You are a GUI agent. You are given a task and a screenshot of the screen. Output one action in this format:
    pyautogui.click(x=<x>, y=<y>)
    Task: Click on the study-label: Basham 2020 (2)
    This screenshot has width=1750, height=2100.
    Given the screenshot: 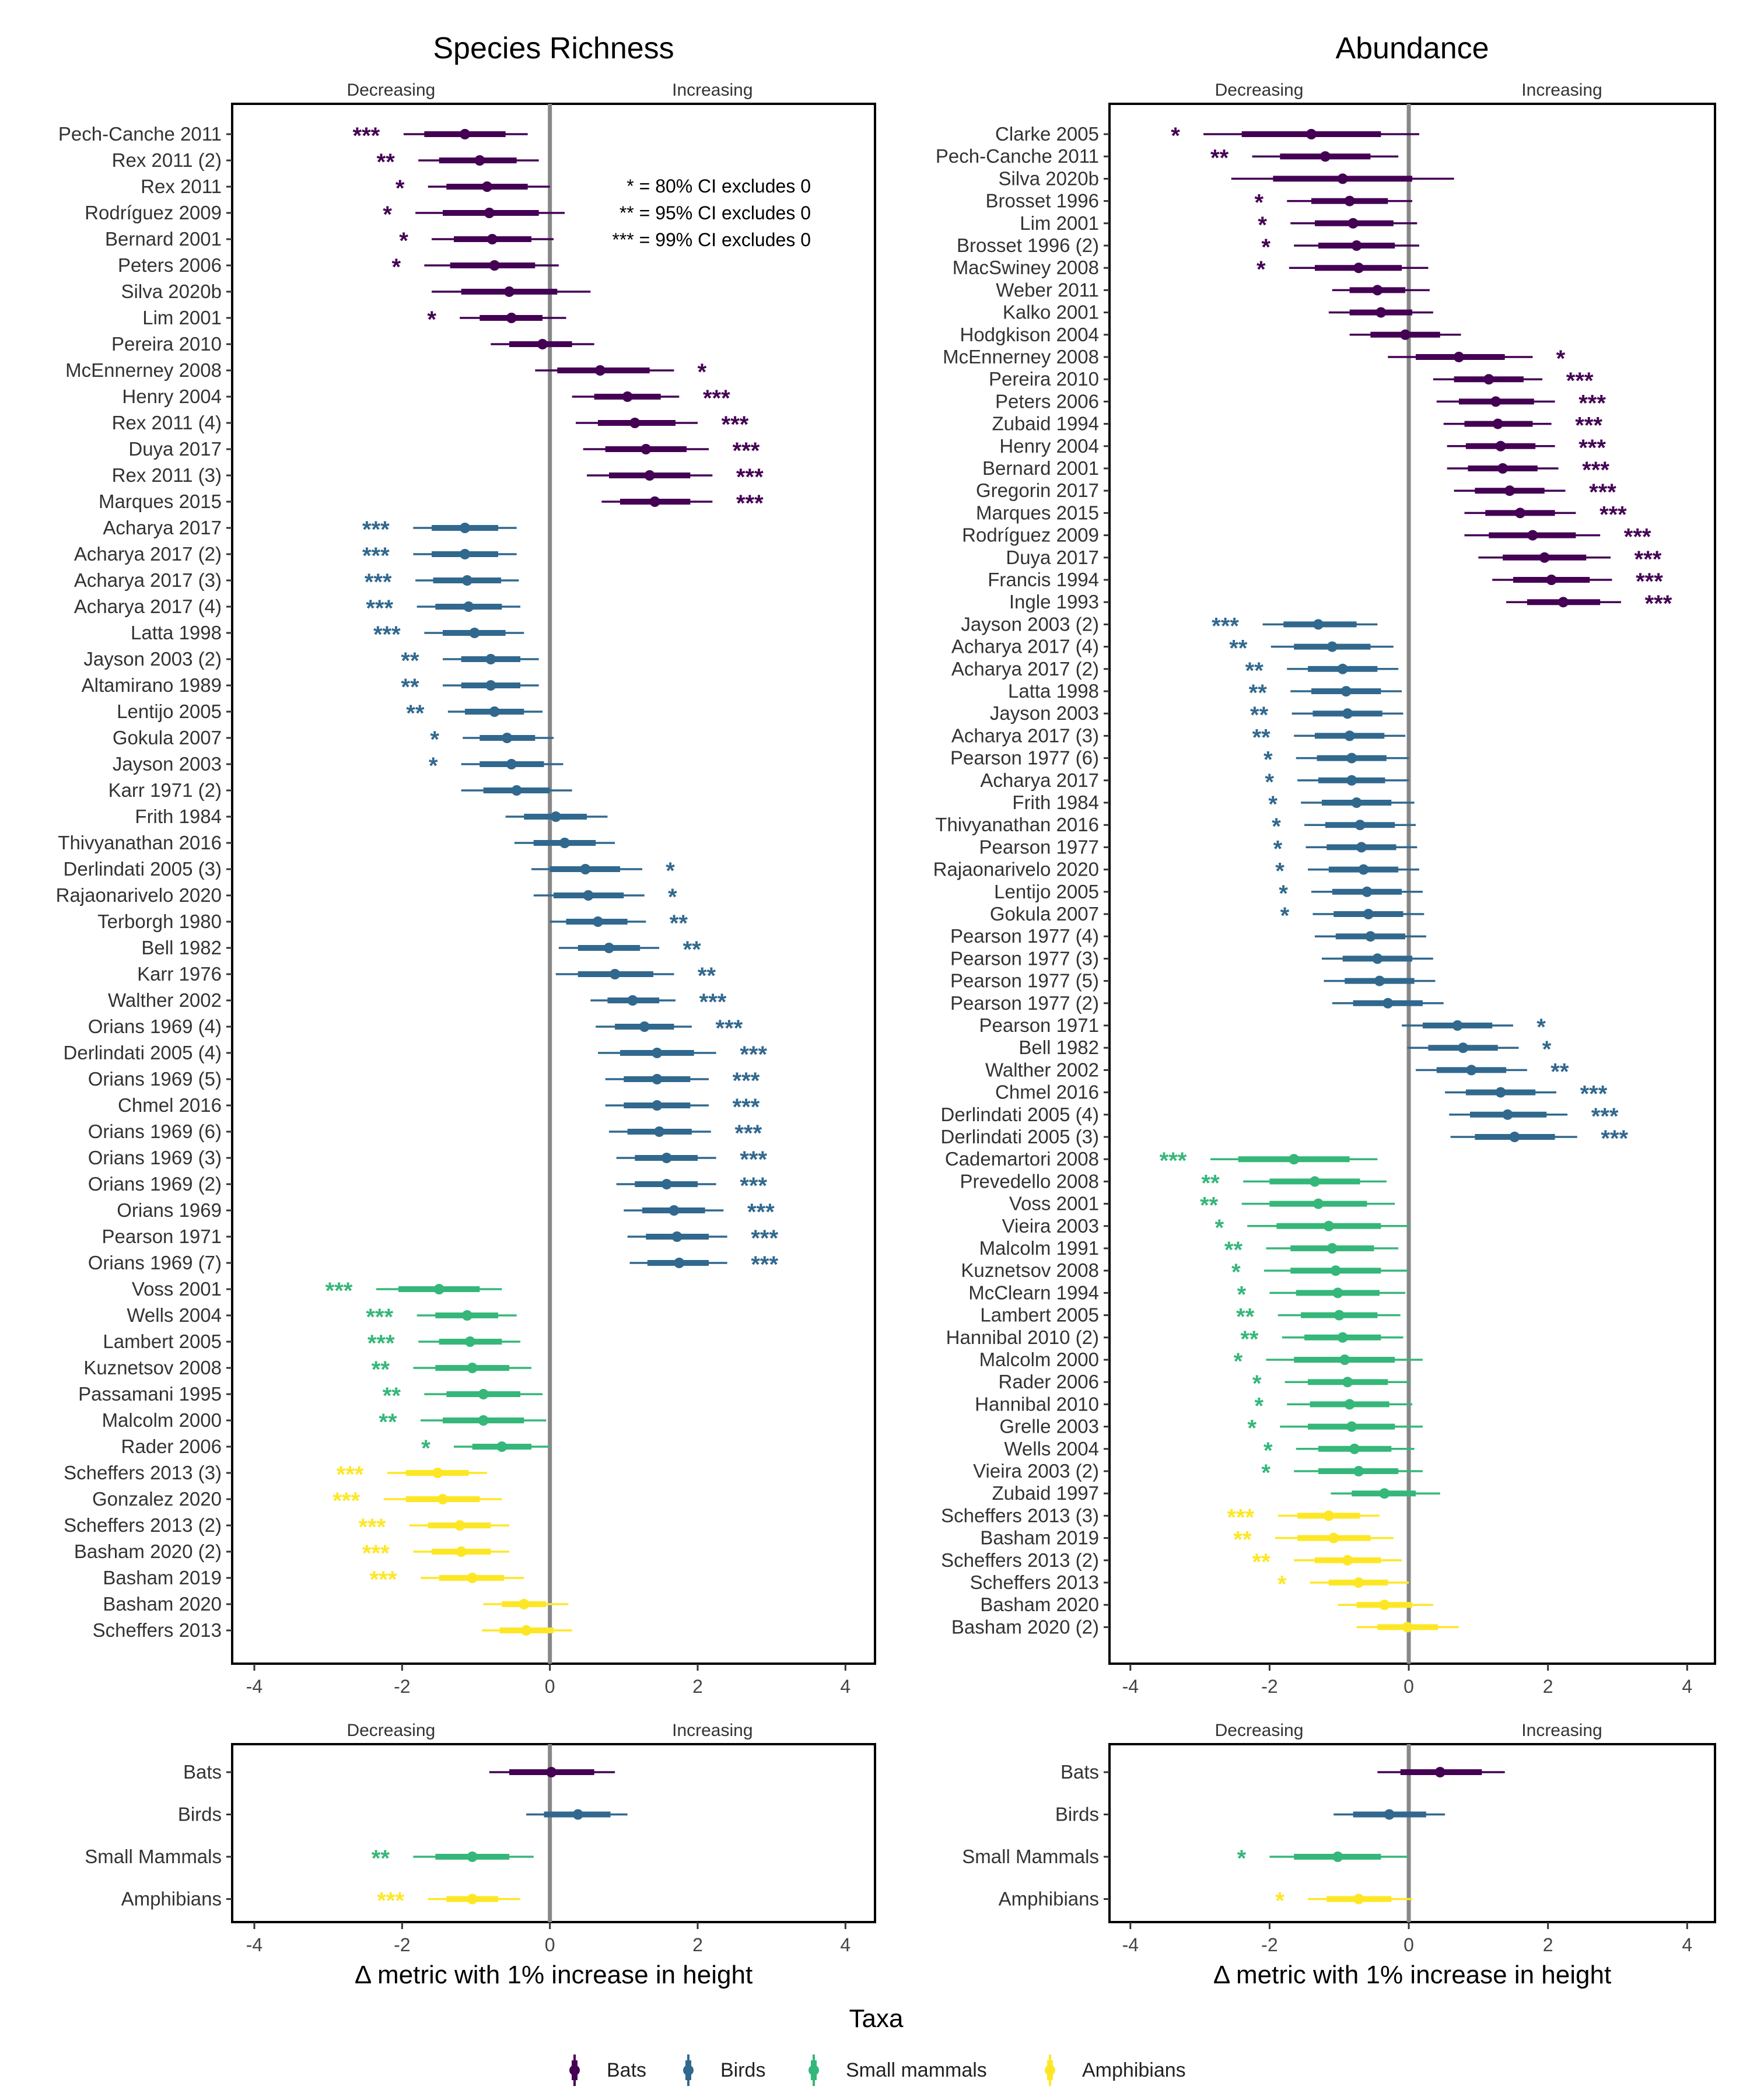 What is the action you would take?
    pyautogui.click(x=148, y=1552)
    